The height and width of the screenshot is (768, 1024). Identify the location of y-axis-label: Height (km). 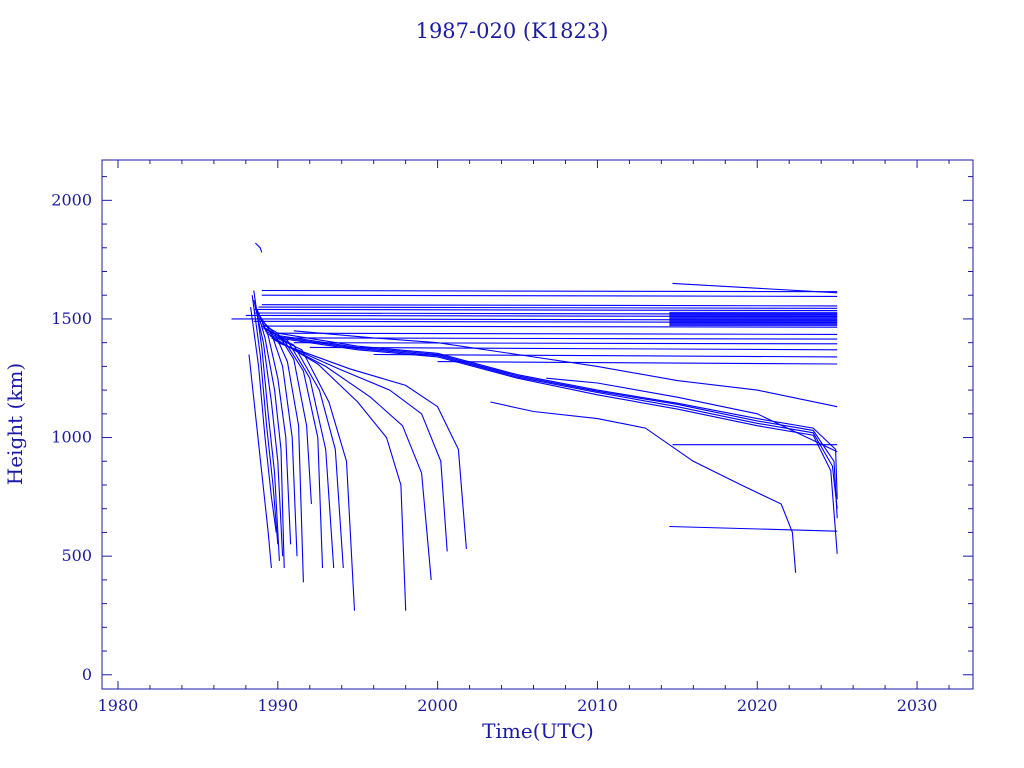
(15, 424).